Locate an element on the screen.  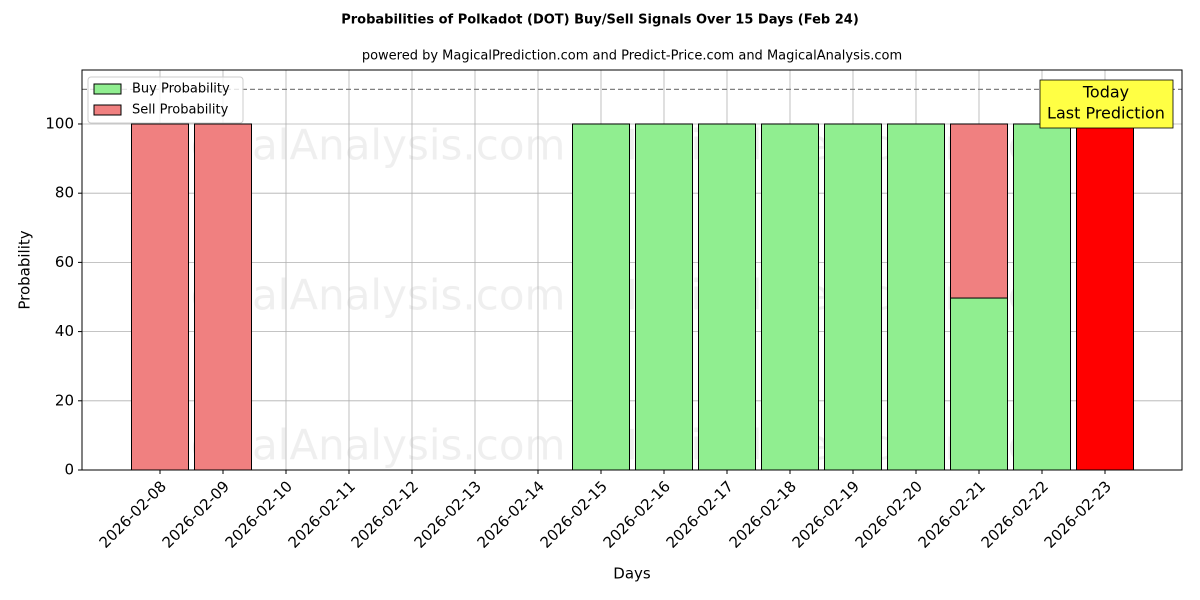
x-tick-label: 2026-02-23 is located at coordinates (1078, 514).